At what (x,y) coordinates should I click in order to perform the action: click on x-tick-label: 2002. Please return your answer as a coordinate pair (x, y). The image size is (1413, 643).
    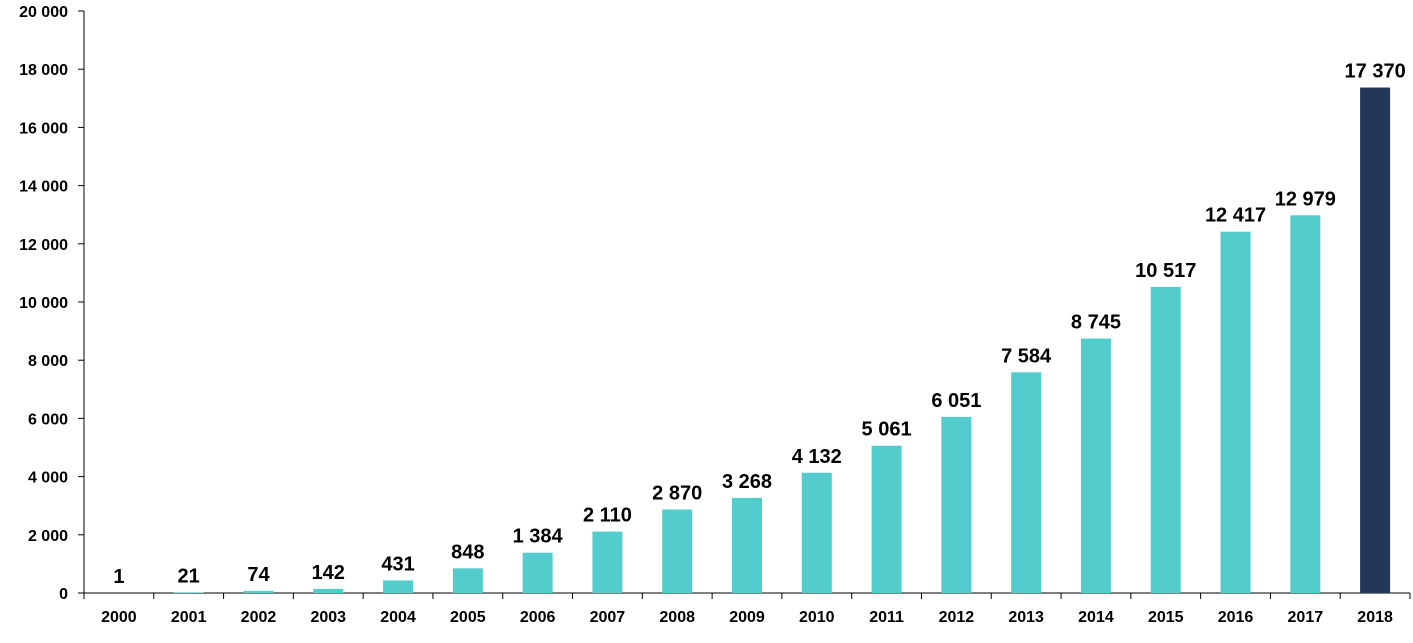
    Looking at the image, I should click on (259, 617).